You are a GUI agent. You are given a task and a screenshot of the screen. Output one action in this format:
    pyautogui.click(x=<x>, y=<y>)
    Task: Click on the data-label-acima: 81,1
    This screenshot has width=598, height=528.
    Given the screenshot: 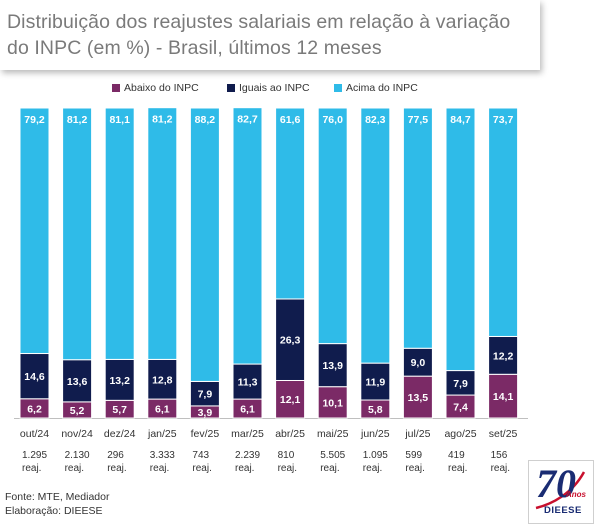 What is the action you would take?
    pyautogui.click(x=119, y=120)
    